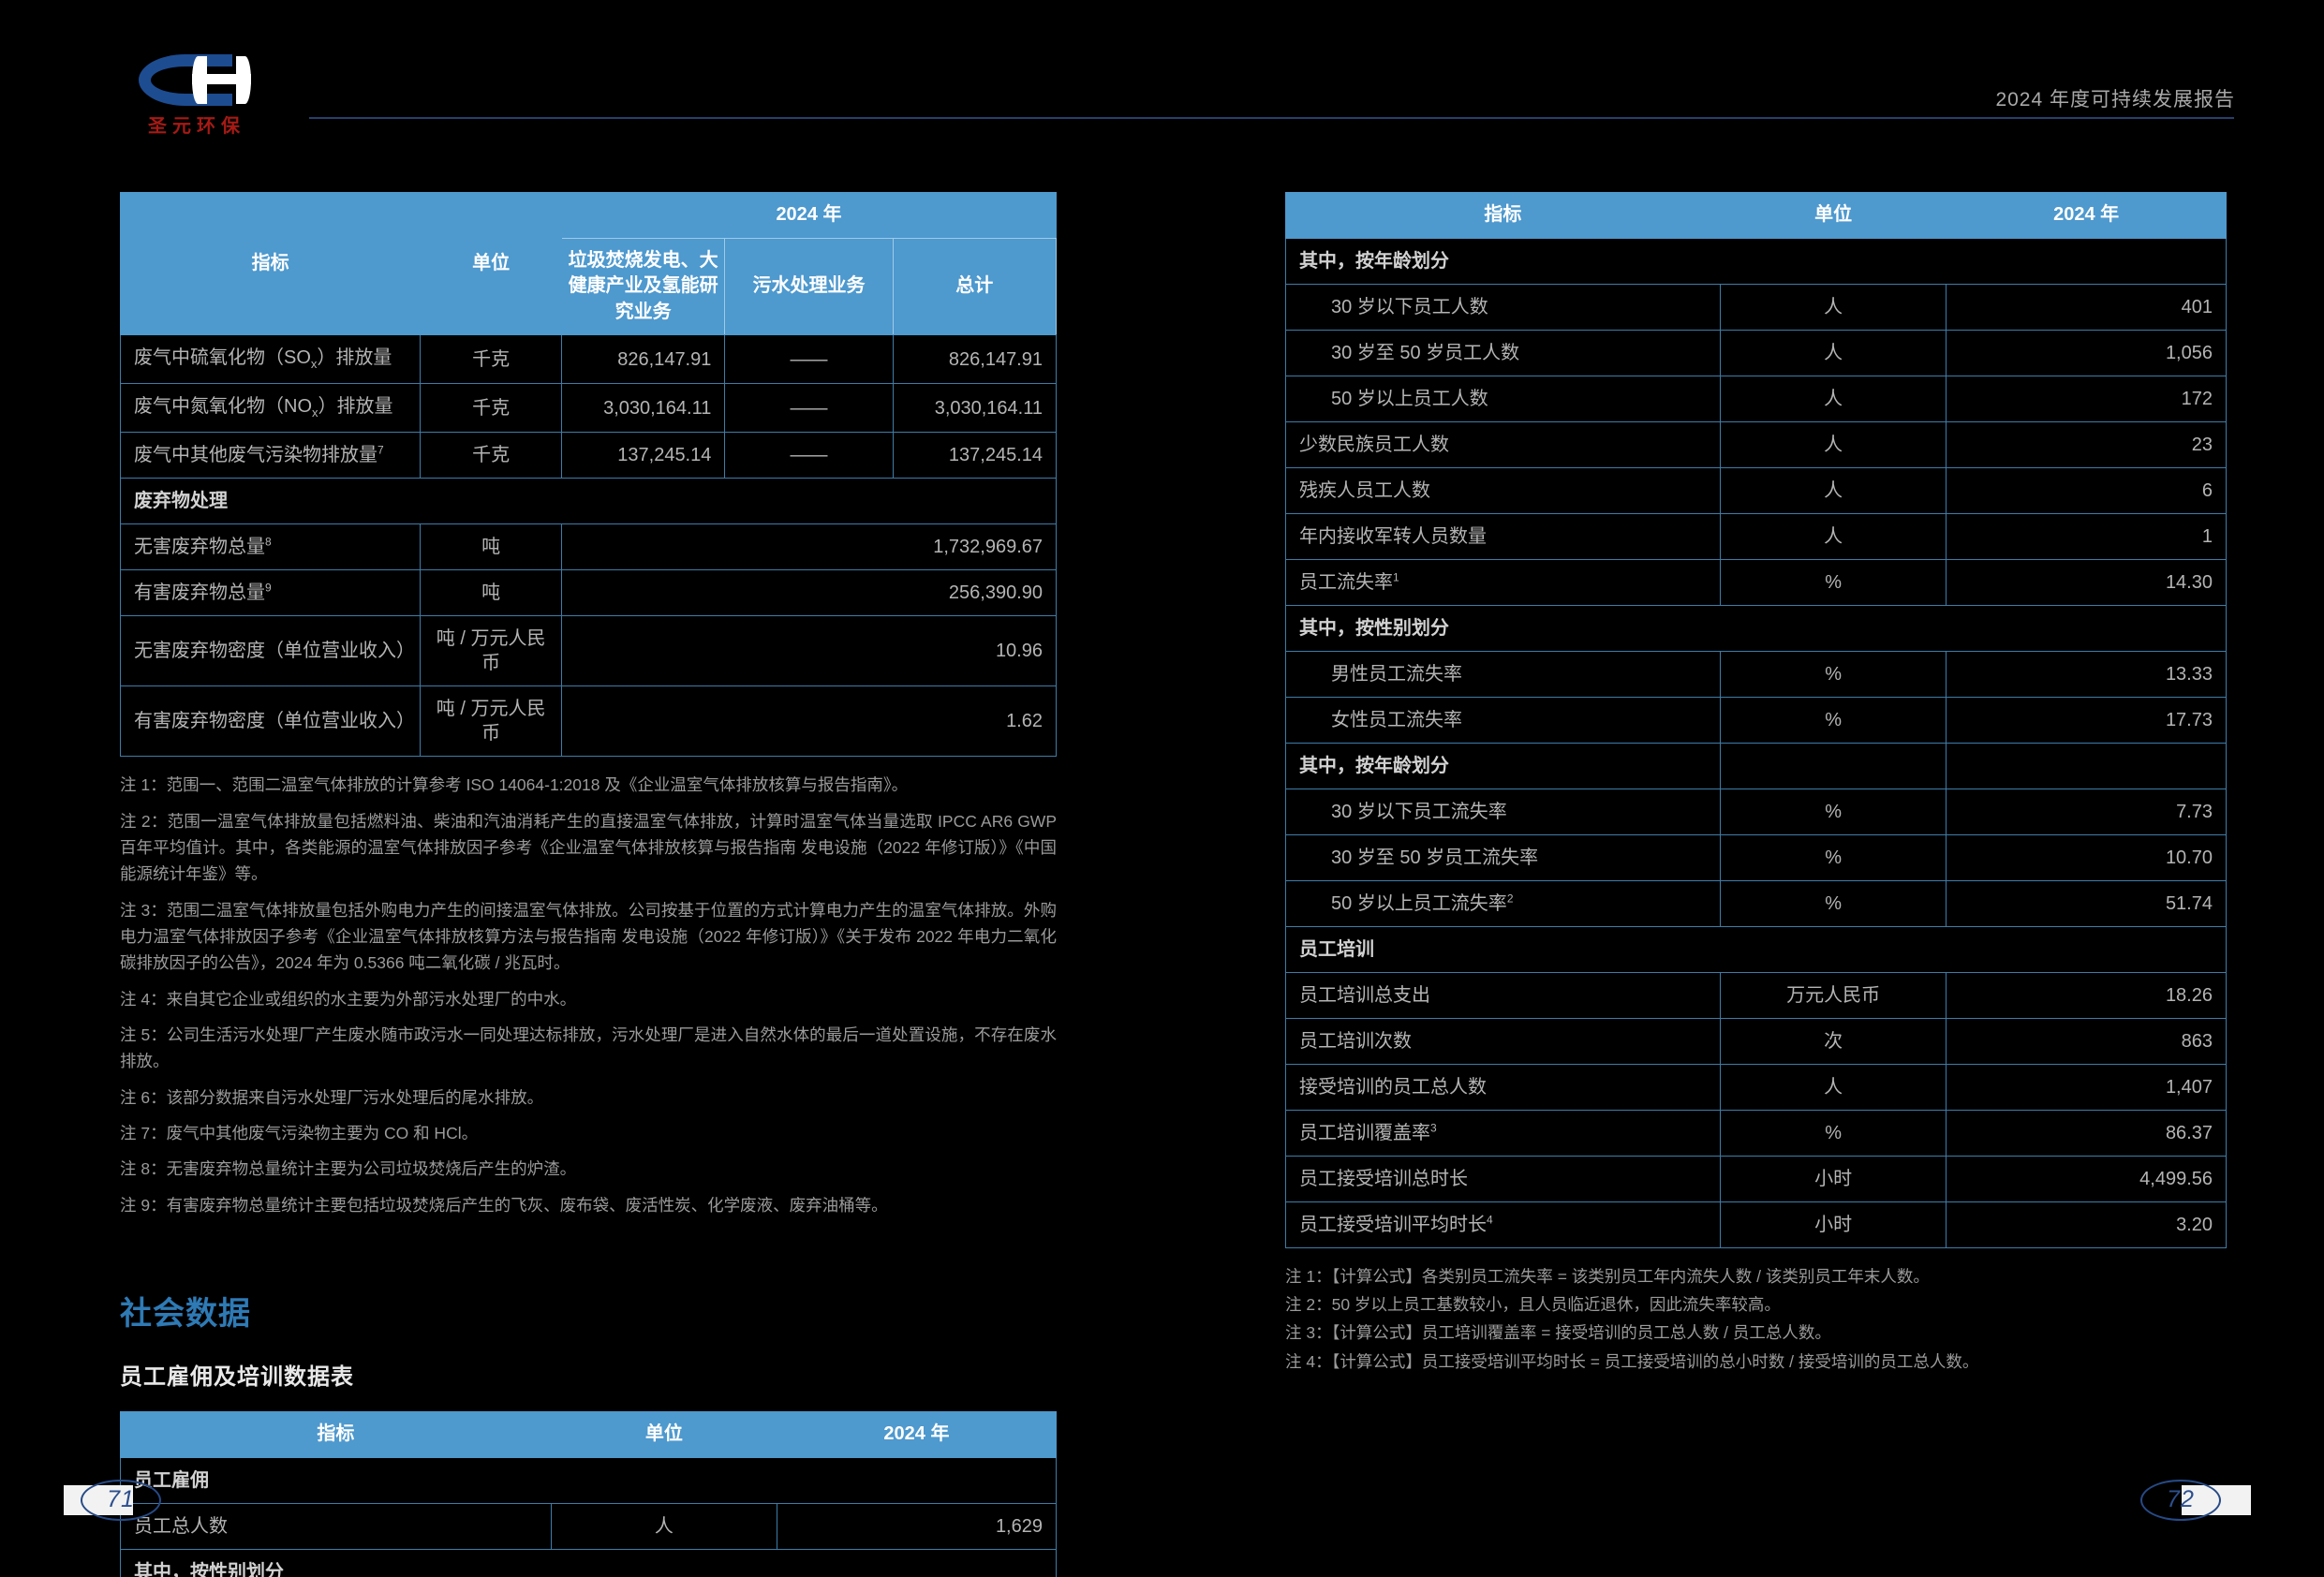 Image resolution: width=2324 pixels, height=1577 pixels. Describe the element at coordinates (349, 1169) in the screenshot. I see `footnote: 注 8：无害废弃物总量统计主要为公司垃圾焚烧后产生的炉渣。` at that location.